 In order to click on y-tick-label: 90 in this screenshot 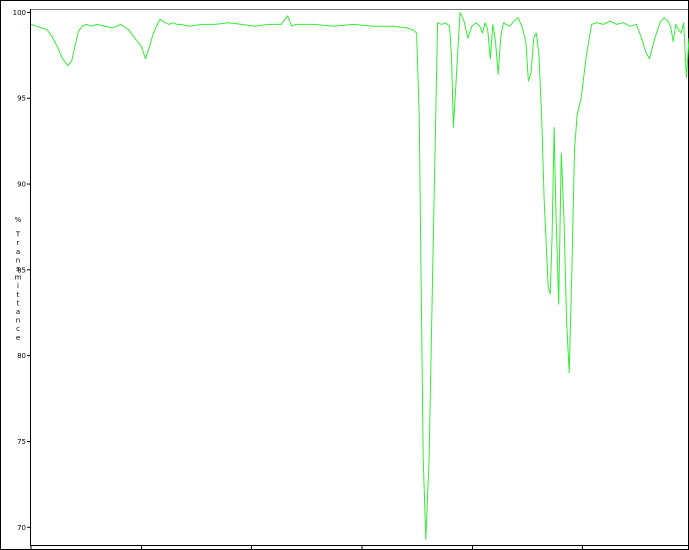, I will do `click(21, 185)`.